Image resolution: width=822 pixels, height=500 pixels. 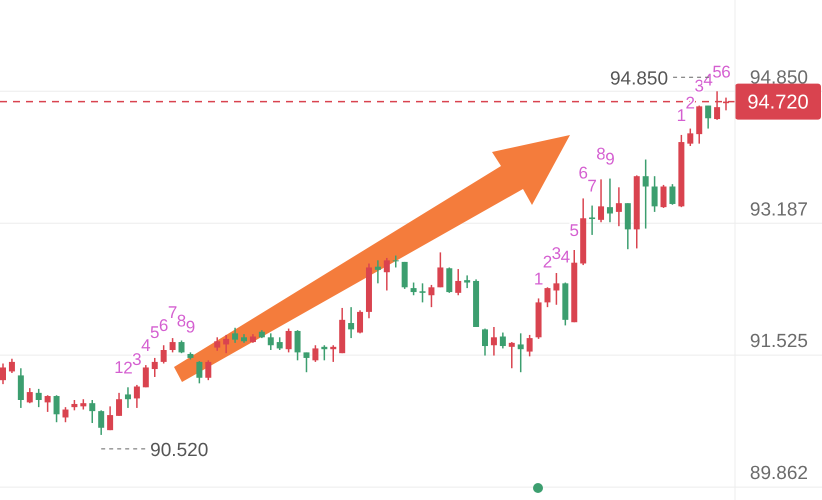 I want to click on ref-line-label: 94.720, so click(x=778, y=103).